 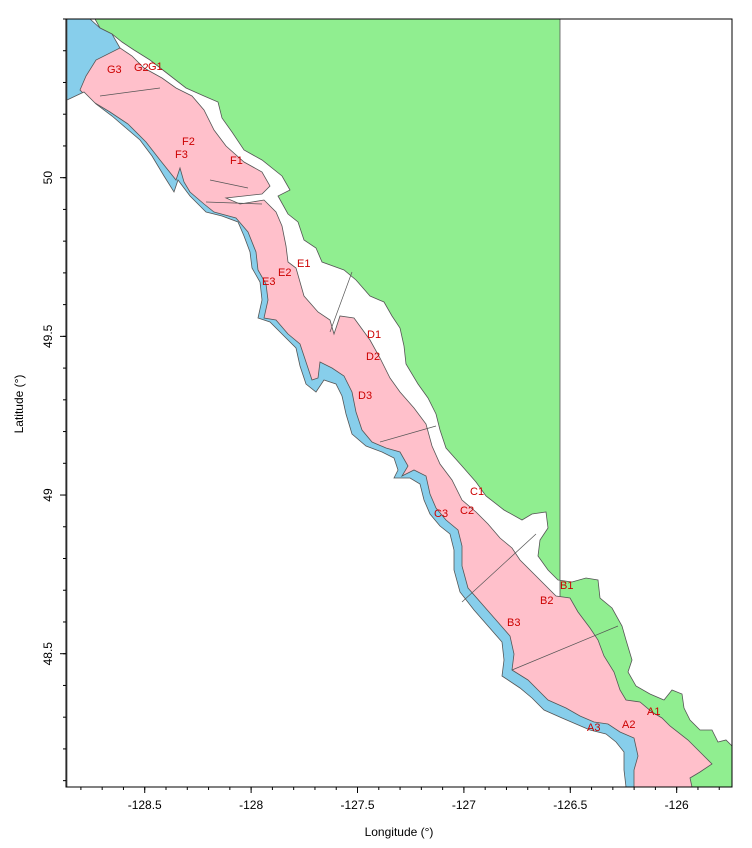 I want to click on x-axis: -128.5 -128 -127.5 -127 -126.5 -126, so click(x=400, y=799).